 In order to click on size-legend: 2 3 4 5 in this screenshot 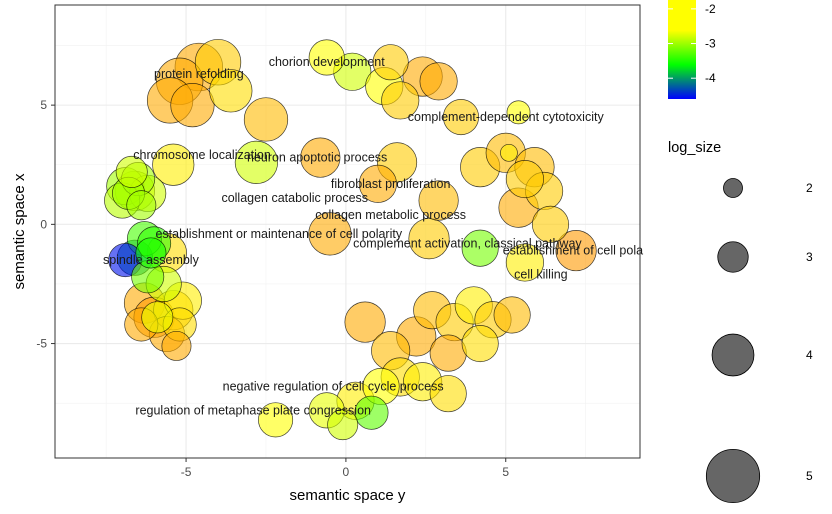, I will do `click(759, 341)`.